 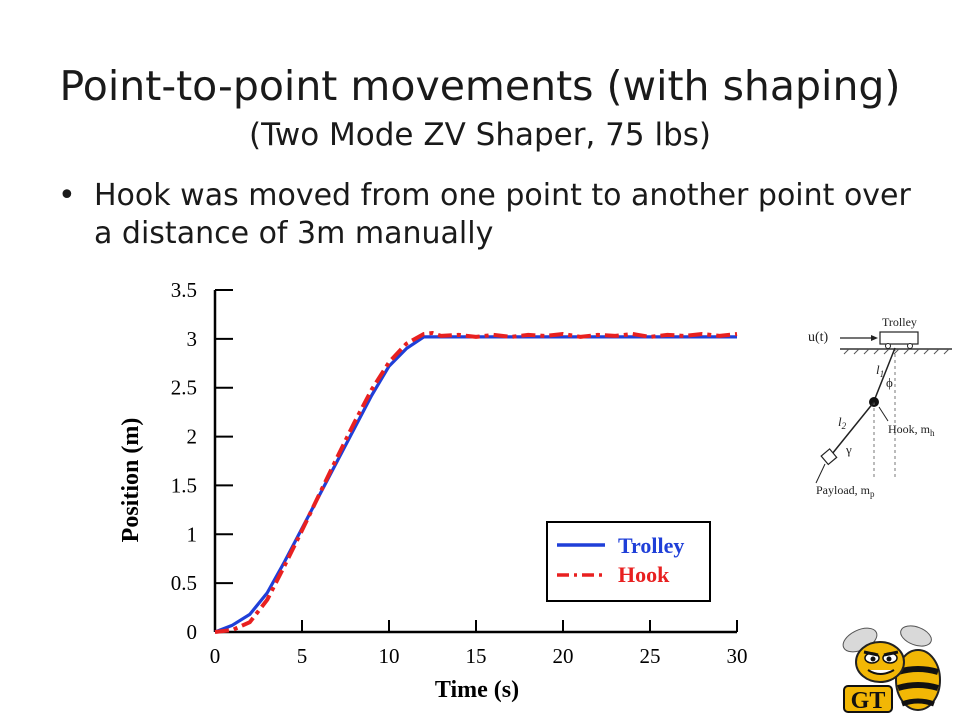 What do you see at coordinates (911, 430) in the screenshot?
I see `hook-label: Hook, mh` at bounding box center [911, 430].